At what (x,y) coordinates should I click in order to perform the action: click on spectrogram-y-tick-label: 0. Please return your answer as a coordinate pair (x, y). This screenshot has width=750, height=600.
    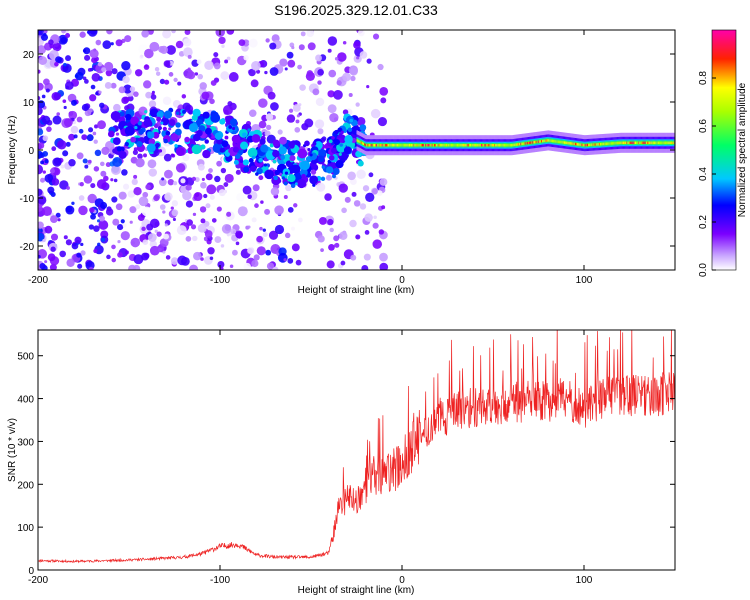
    Looking at the image, I should click on (31, 151).